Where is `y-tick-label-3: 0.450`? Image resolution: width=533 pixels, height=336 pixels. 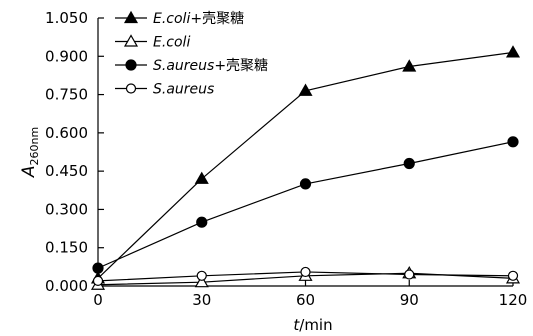
y-tick-label-3: 0.450 is located at coordinates (66, 171).